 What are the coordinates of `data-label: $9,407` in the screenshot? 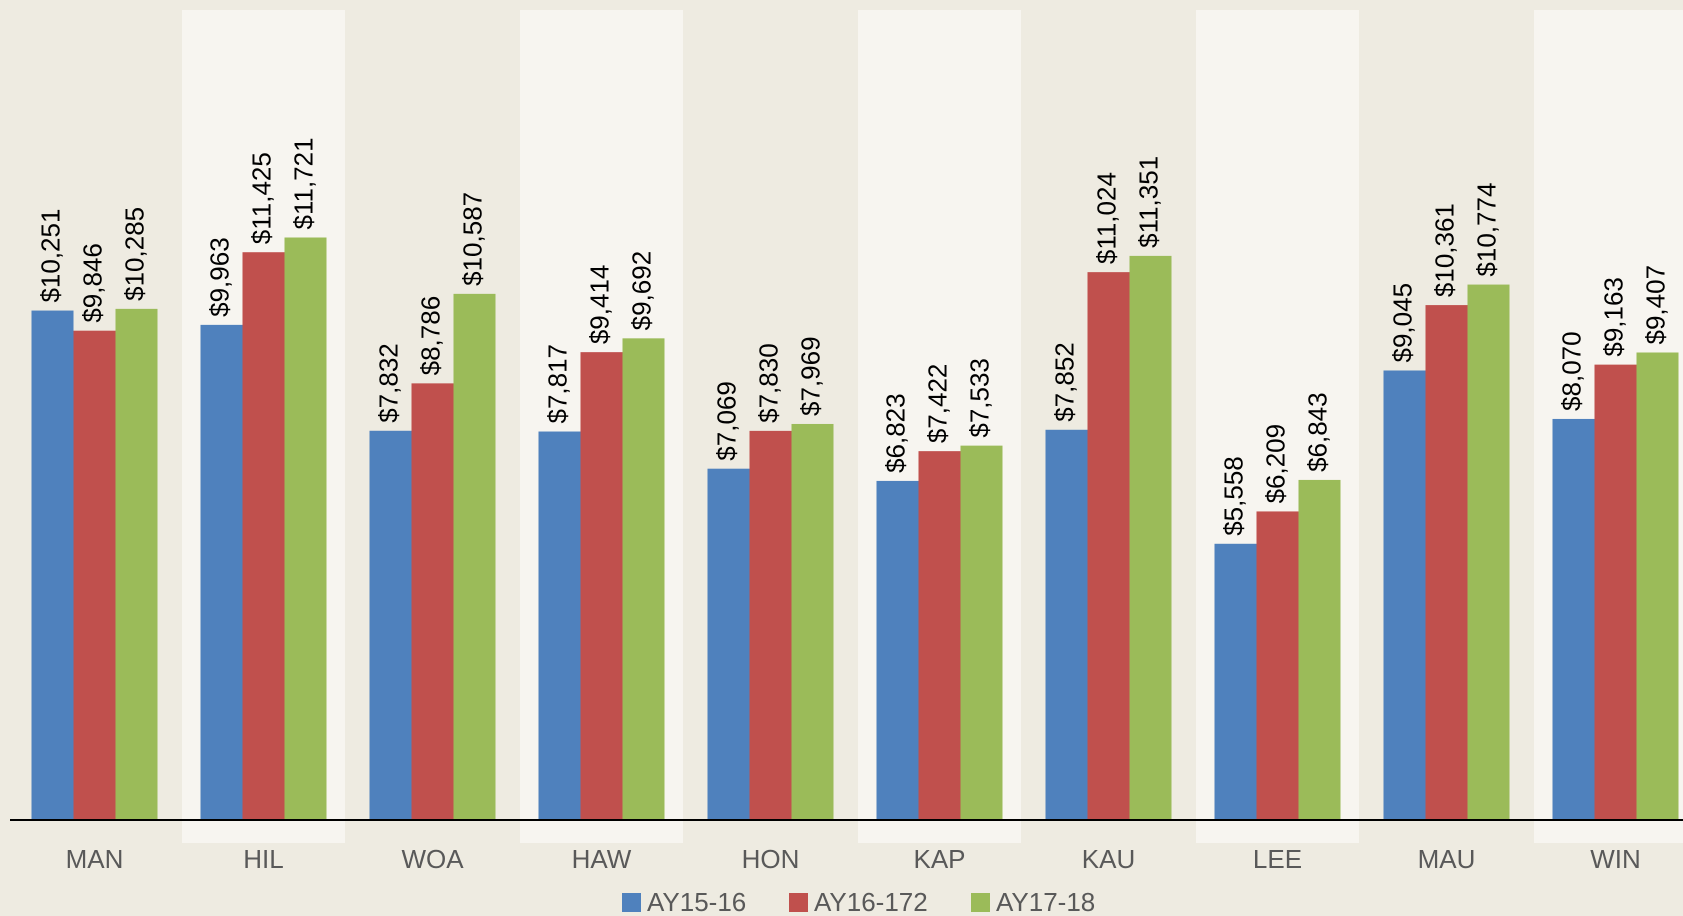 It's located at (1655, 305).